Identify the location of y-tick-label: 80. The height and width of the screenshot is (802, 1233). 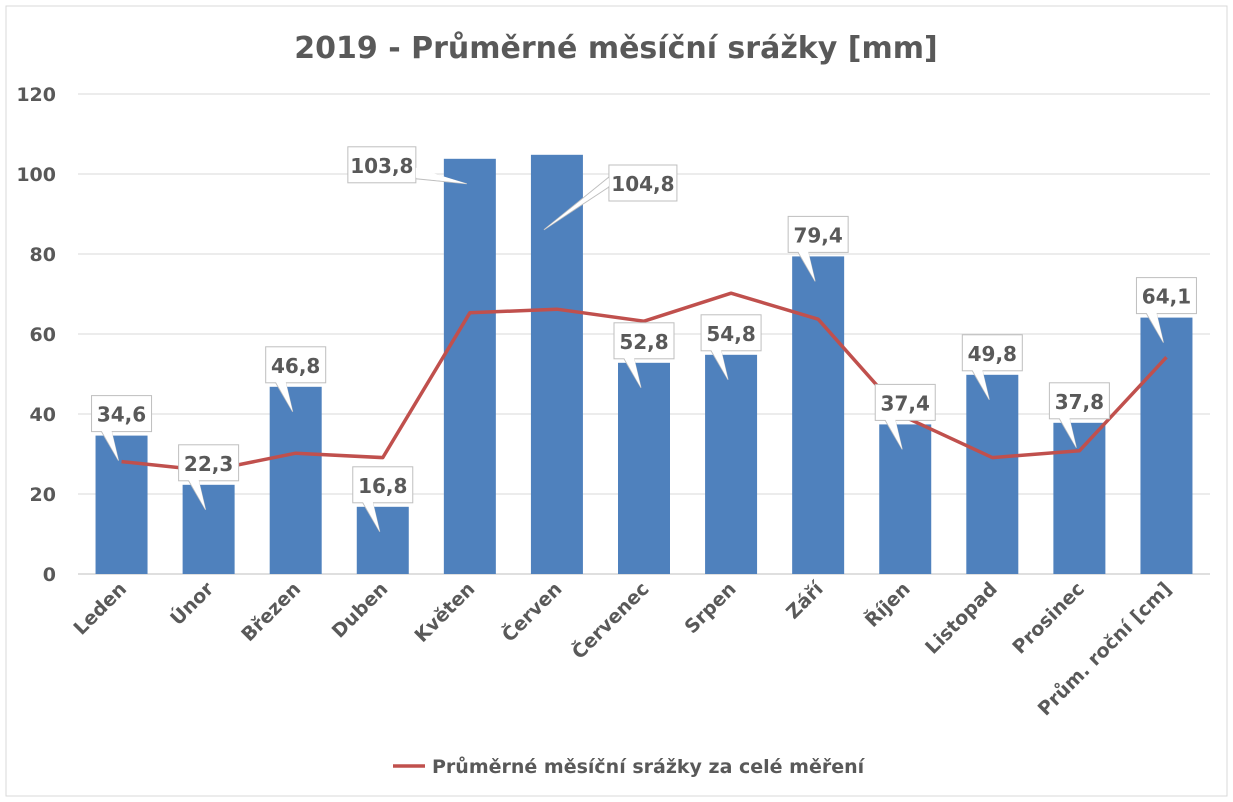
(43, 255).